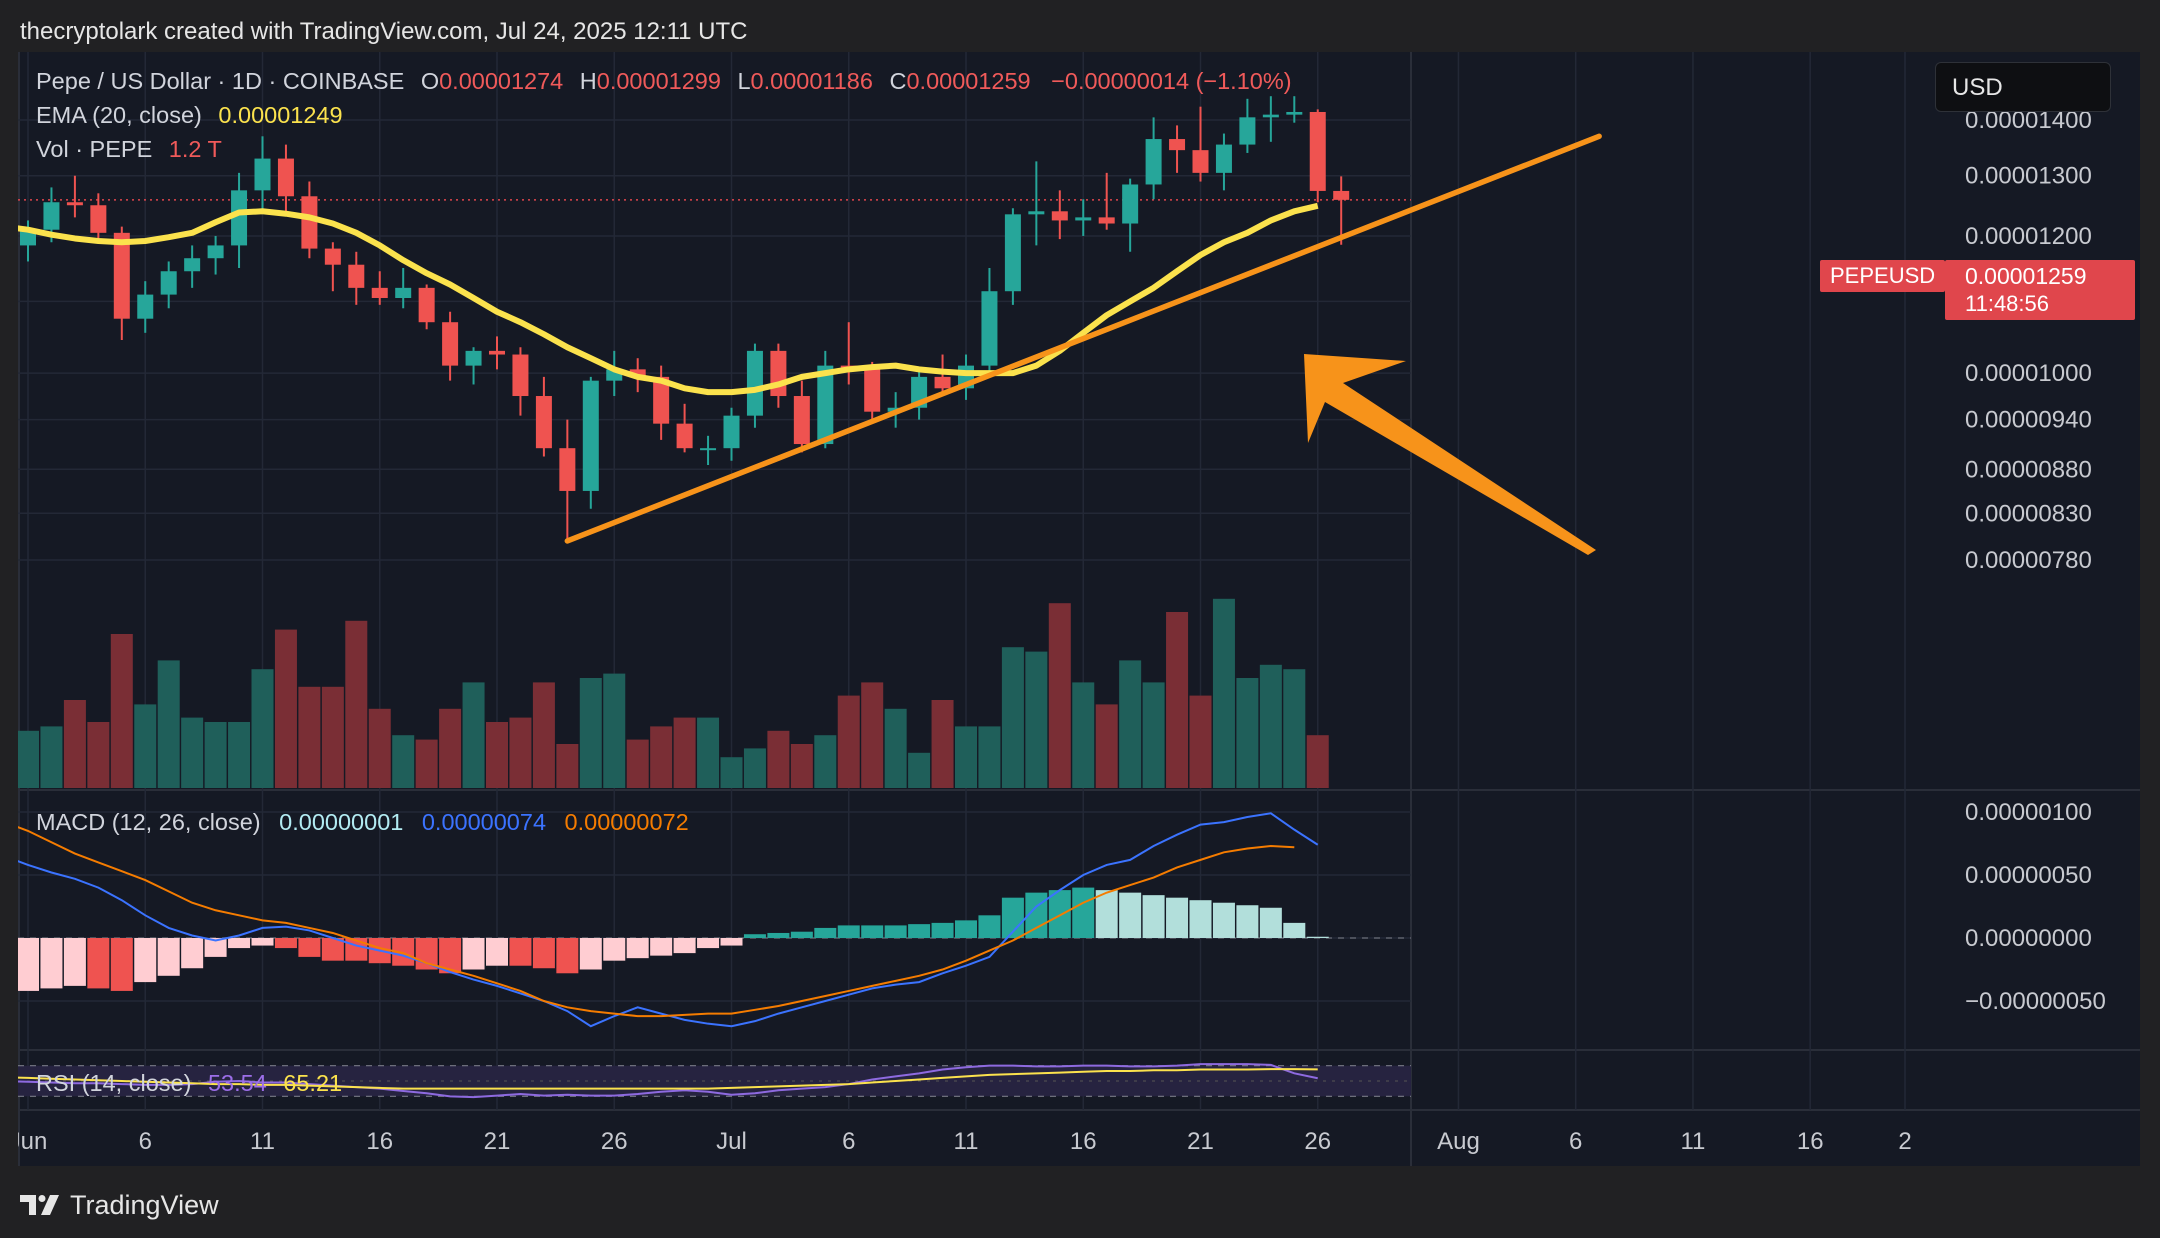  What do you see at coordinates (195, 149) in the screenshot?
I see `volume-value: 1.2 T` at bounding box center [195, 149].